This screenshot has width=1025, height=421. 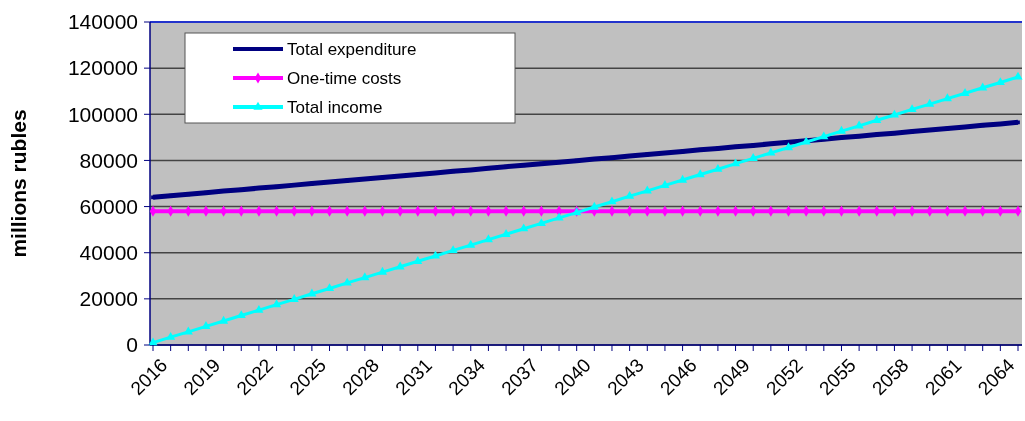 What do you see at coordinates (108, 206) in the screenshot?
I see `y-tick-label: 60000` at bounding box center [108, 206].